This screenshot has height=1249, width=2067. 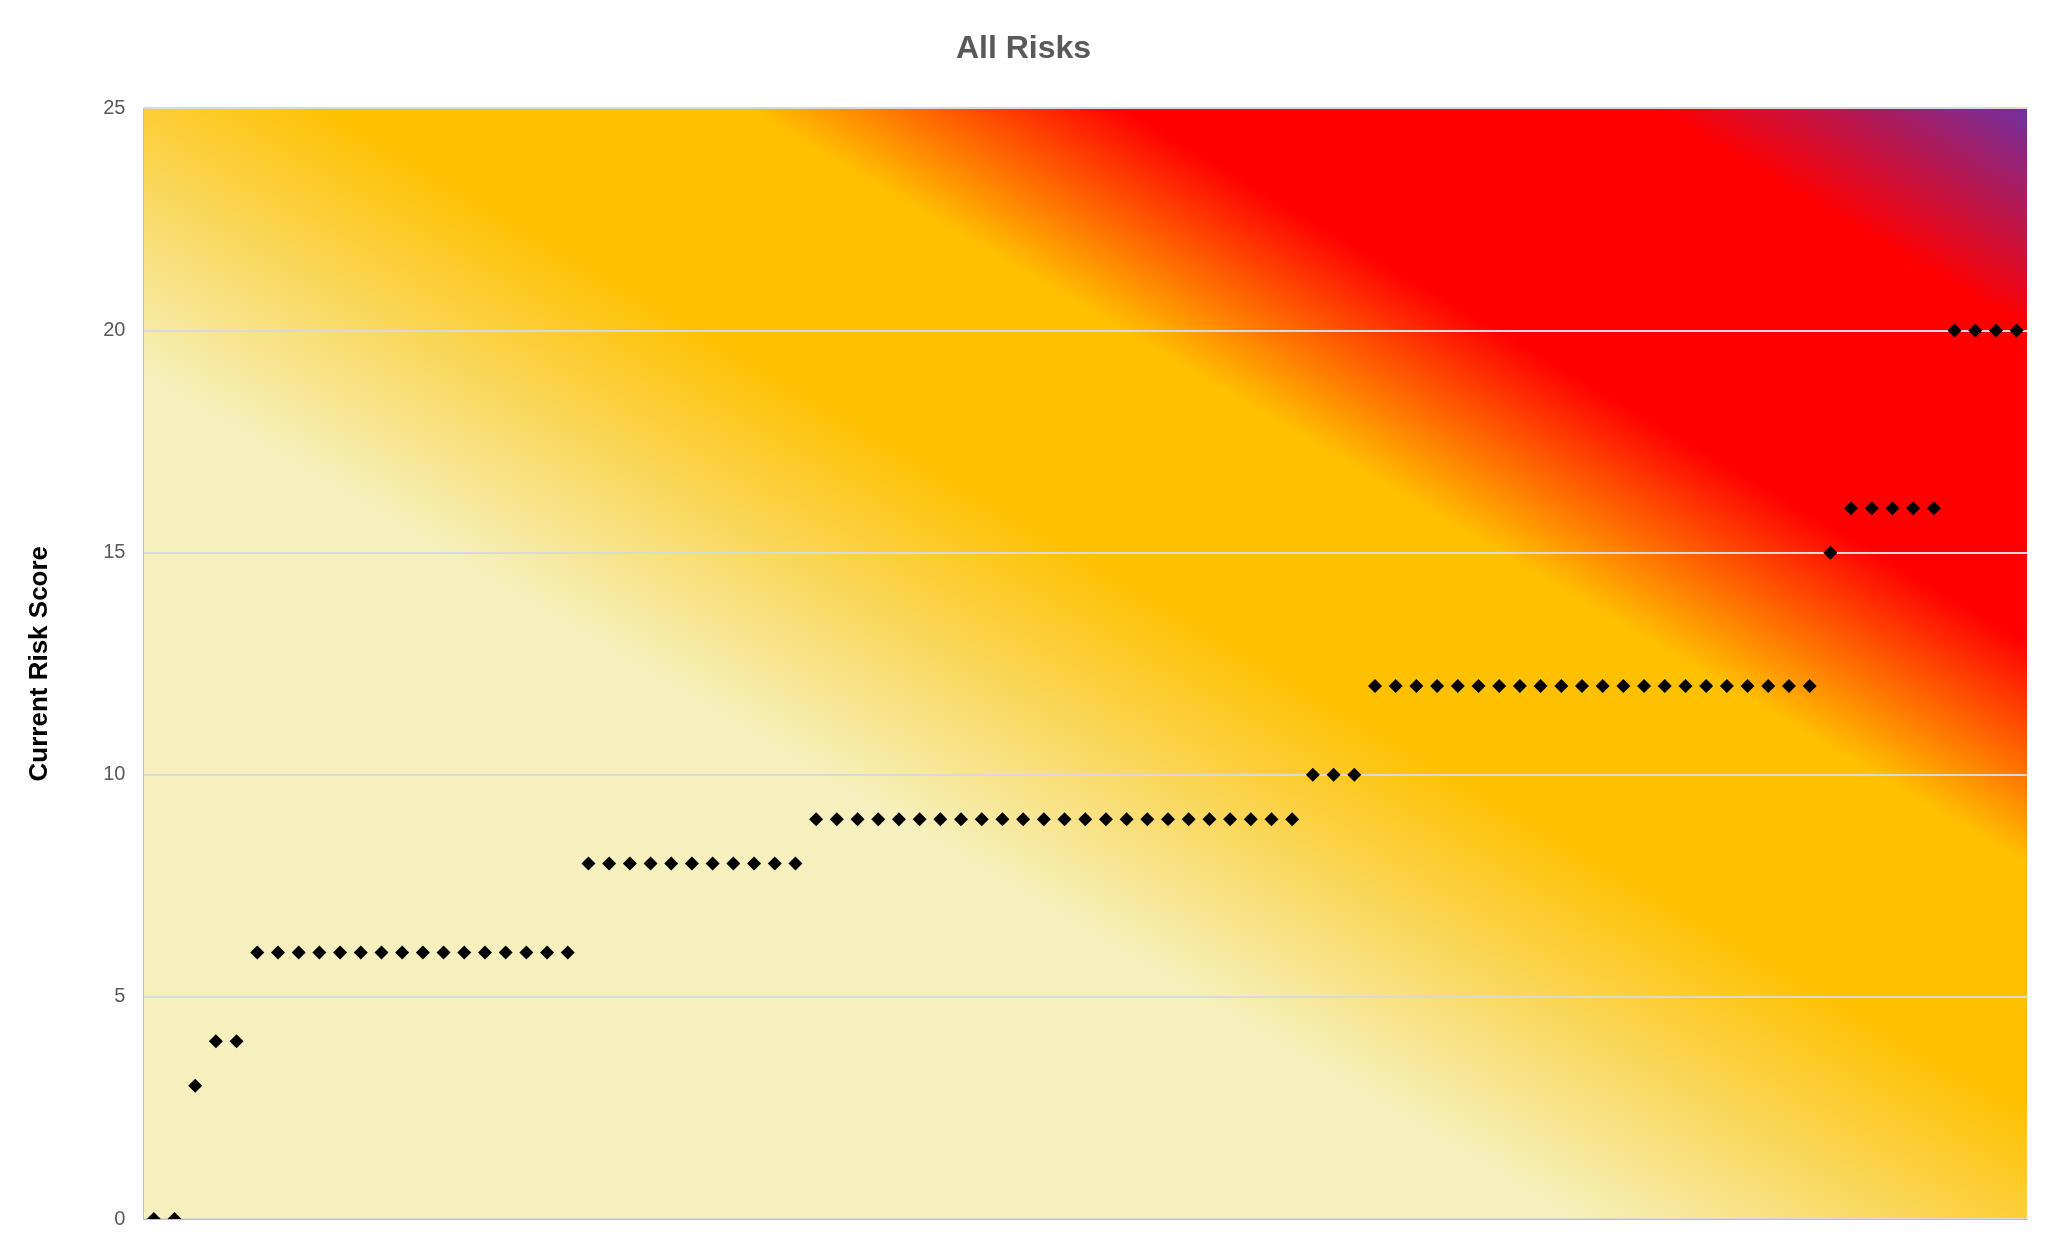 What do you see at coordinates (1023, 47) in the screenshot?
I see `chart-title: All Risks` at bounding box center [1023, 47].